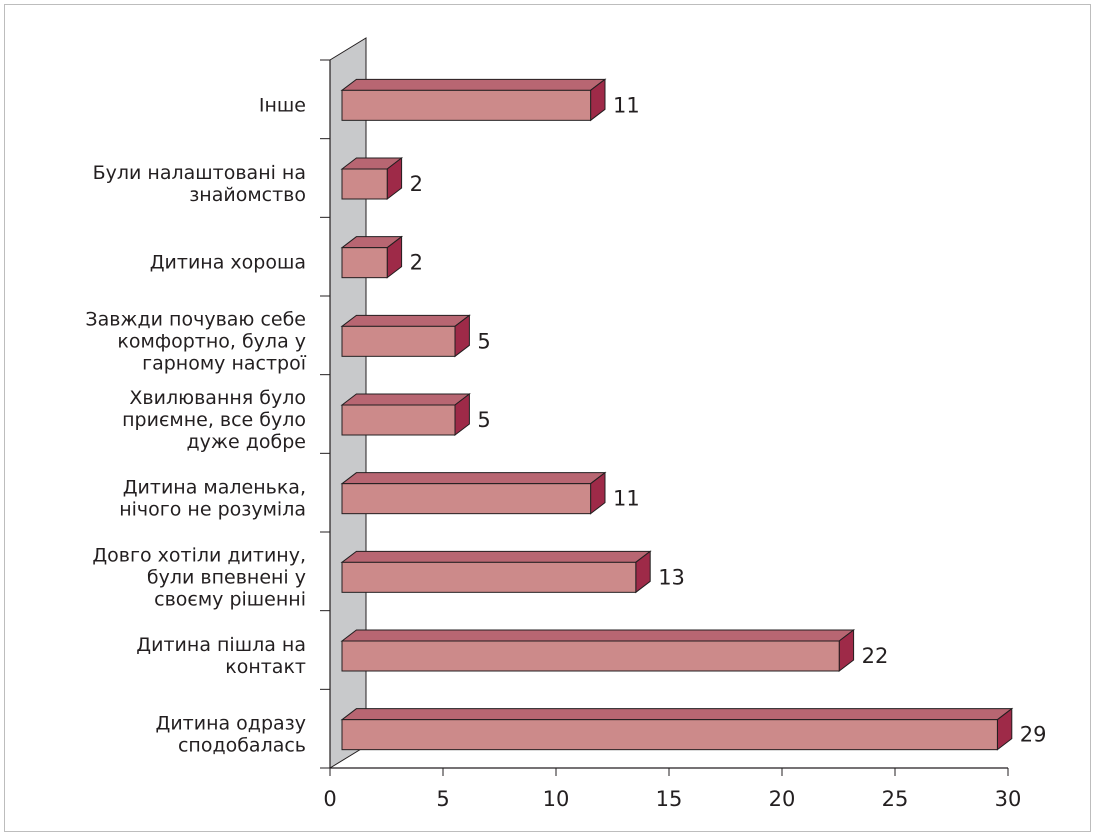  I want to click on category-label-line: Довго хотіли дитину,, so click(199, 555).